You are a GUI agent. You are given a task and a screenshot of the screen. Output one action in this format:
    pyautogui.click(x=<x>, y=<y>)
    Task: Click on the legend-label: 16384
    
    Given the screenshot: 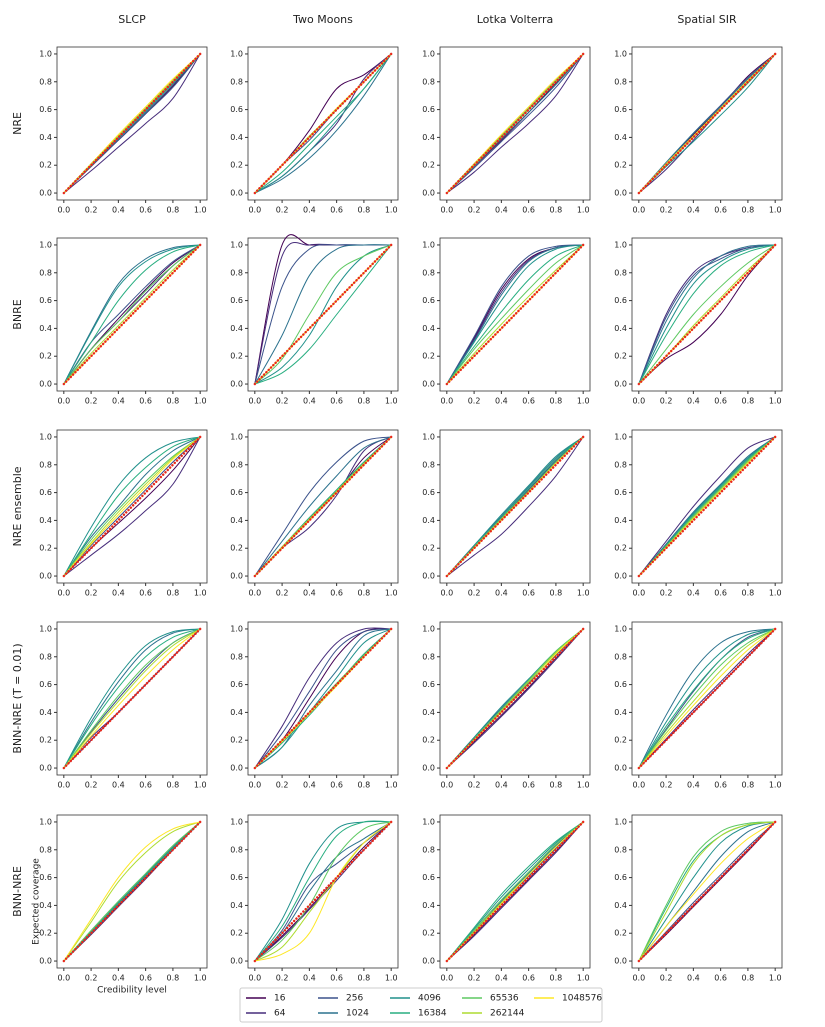 What is the action you would take?
    pyautogui.click(x=432, y=1014)
    